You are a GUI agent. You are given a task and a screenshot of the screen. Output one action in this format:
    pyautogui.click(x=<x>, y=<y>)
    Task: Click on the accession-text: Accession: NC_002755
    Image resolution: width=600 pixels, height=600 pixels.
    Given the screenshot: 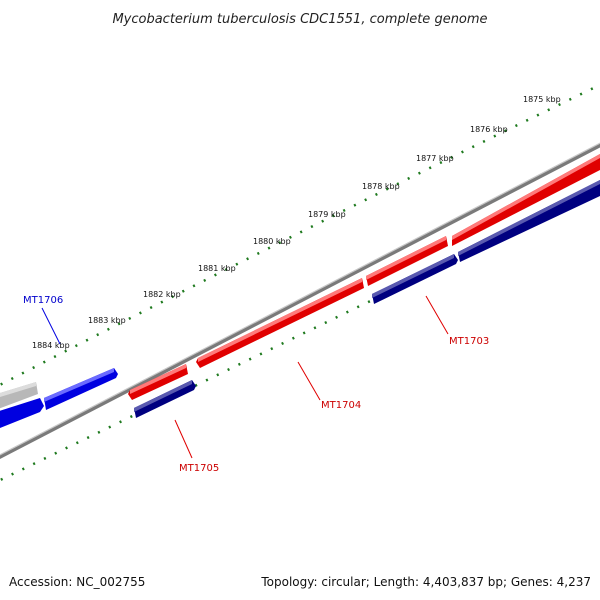 What is the action you would take?
    pyautogui.click(x=77, y=582)
    